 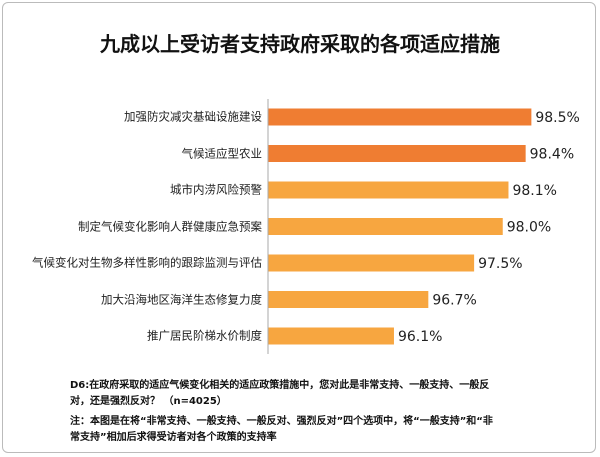 What do you see at coordinates (500, 264) in the screenshot?
I see `value-label: 97.5%` at bounding box center [500, 264].